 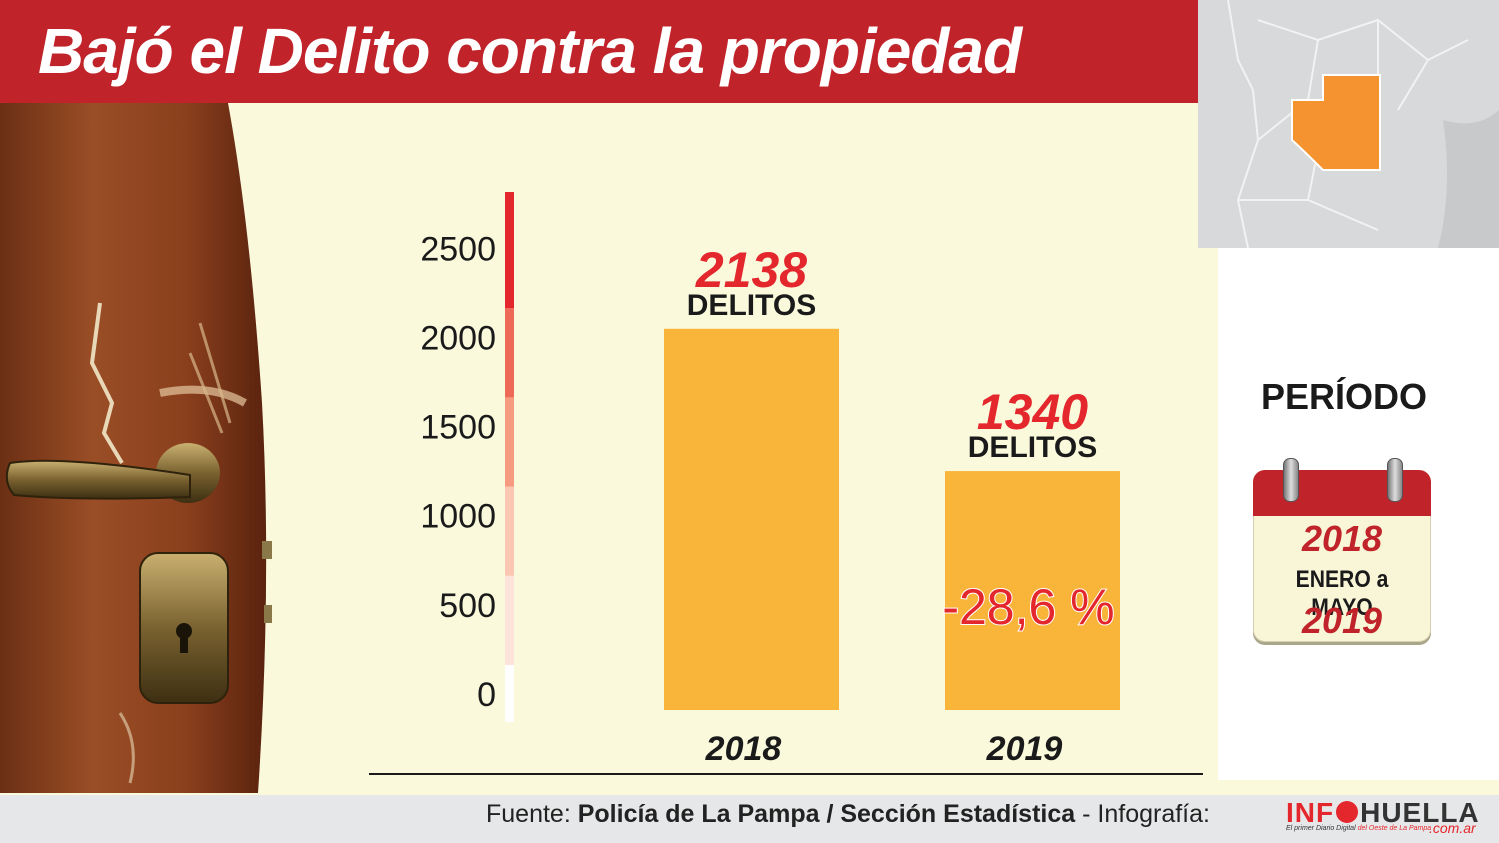 I want to click on logo-huella-text: HUELLA, so click(x=1420, y=812).